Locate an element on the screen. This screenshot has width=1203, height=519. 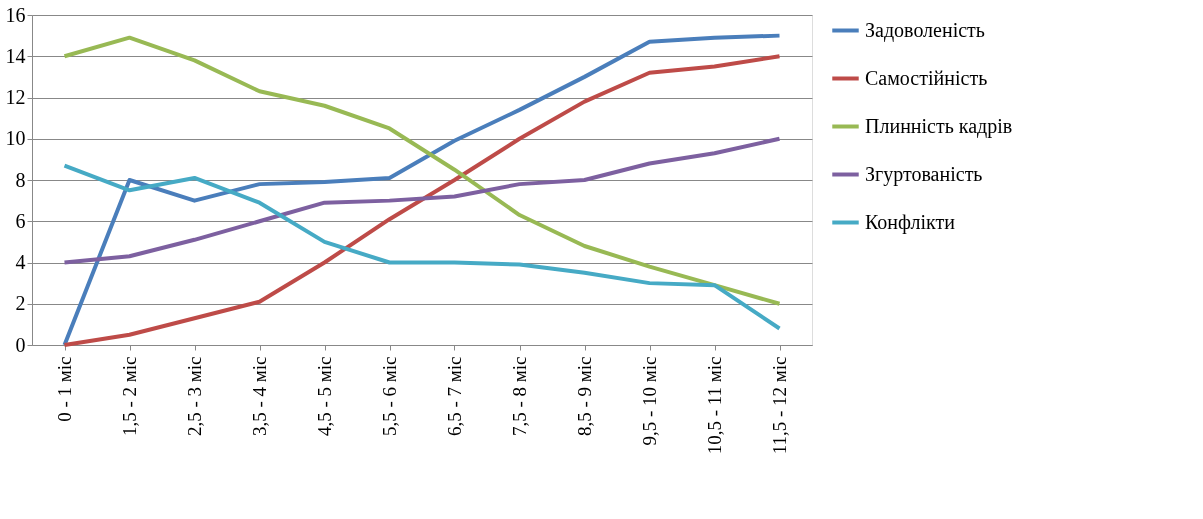
x-tick-label: 6,5 - 7 міс is located at coordinates (454, 396).